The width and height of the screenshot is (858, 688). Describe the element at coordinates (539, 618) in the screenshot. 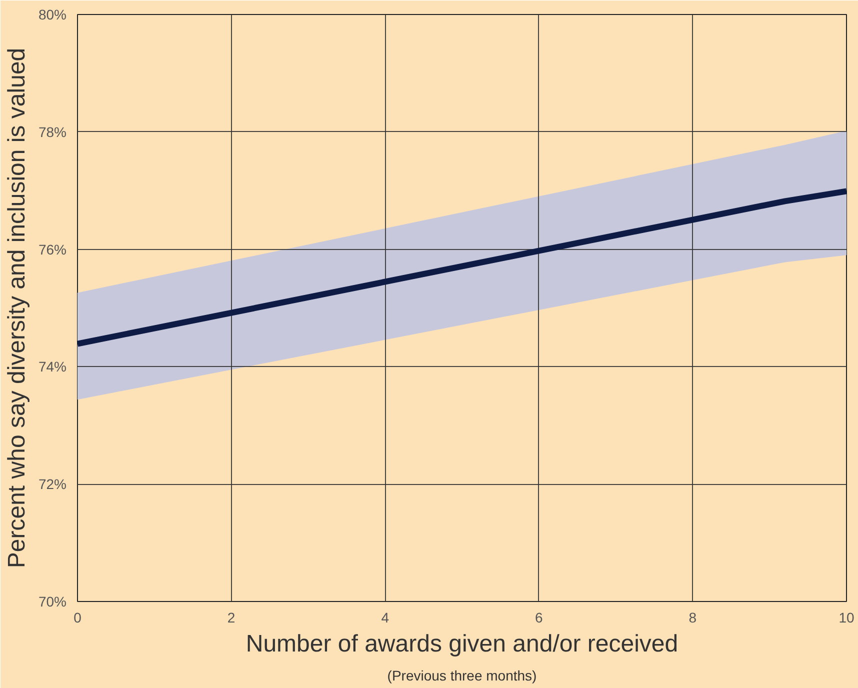

I see `x-tick-label: 6` at that location.